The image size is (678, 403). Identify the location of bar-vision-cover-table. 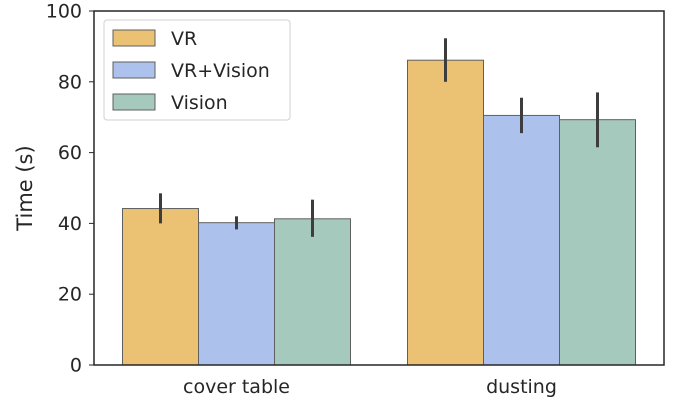
(312, 292).